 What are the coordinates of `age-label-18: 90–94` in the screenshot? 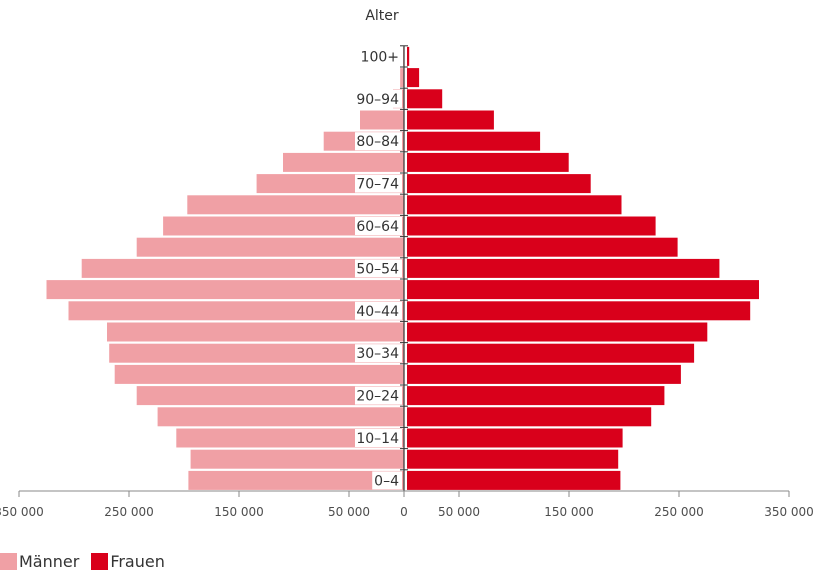 It's located at (377, 100).